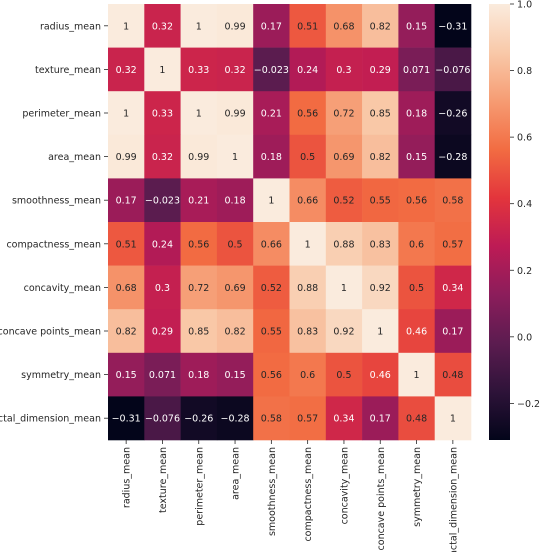  I want to click on y-tick-label: compactness_mean, so click(53, 244).